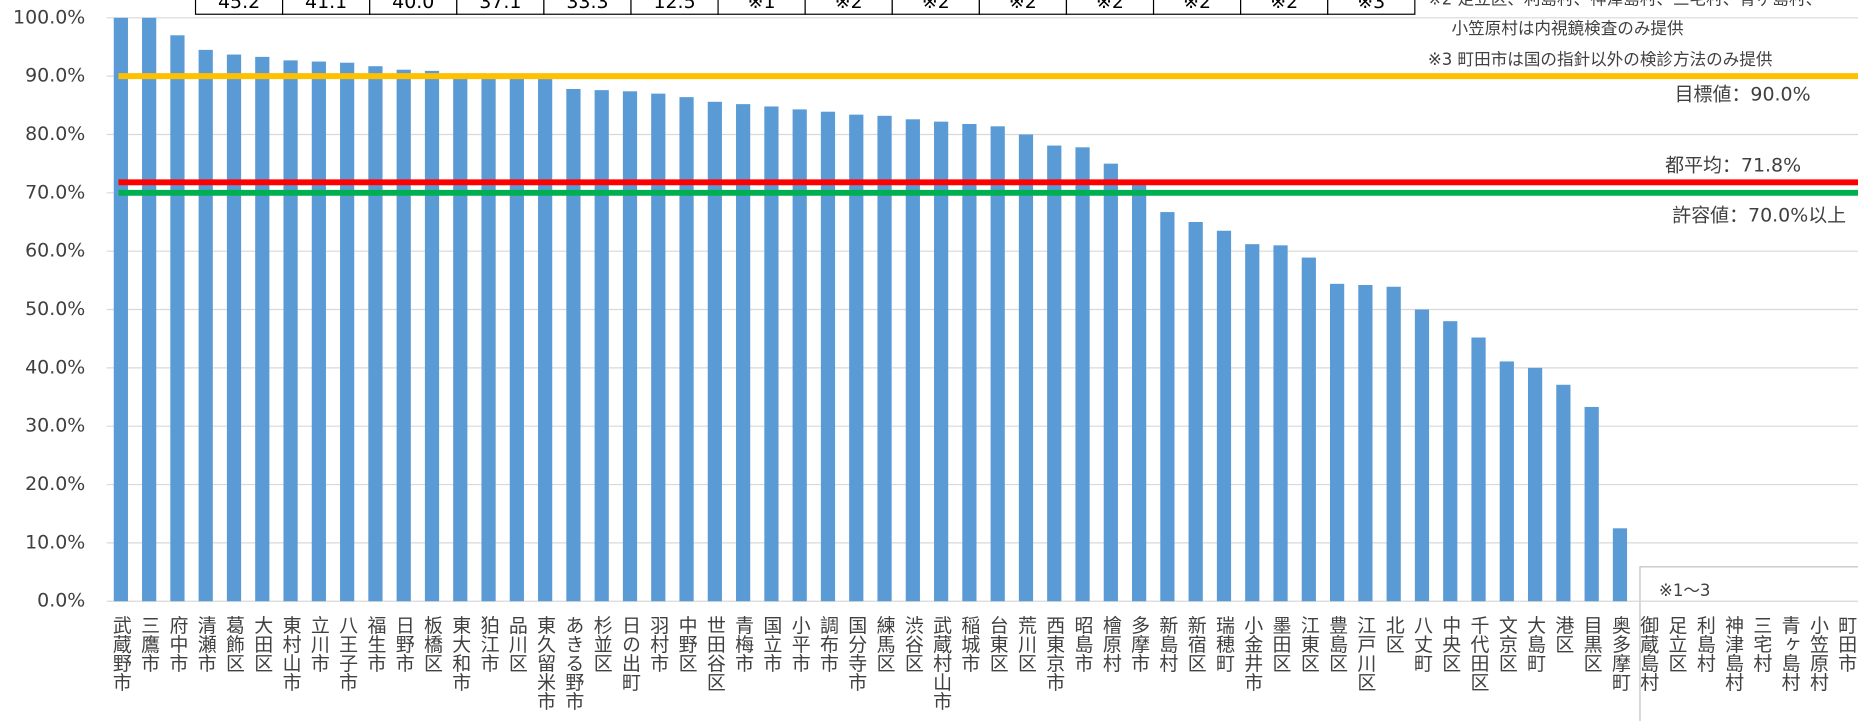  I want to click on x-tick-label: 青ヶ島村, so click(1790, 653).